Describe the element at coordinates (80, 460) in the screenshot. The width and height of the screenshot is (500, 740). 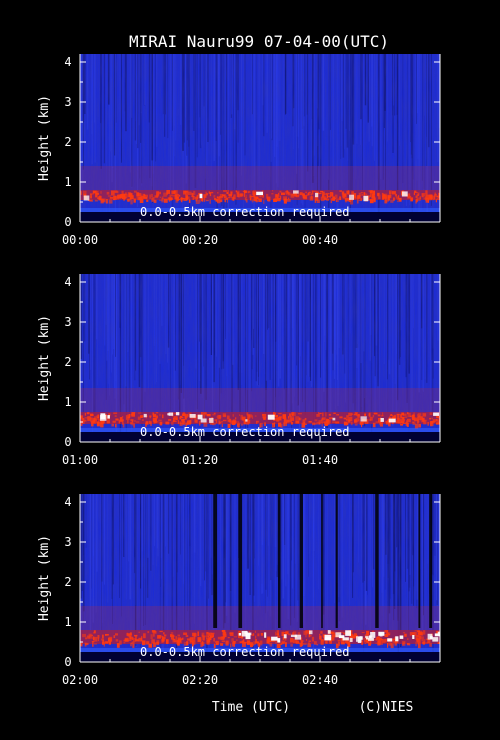
I see `x-tick-label: 01:00` at that location.